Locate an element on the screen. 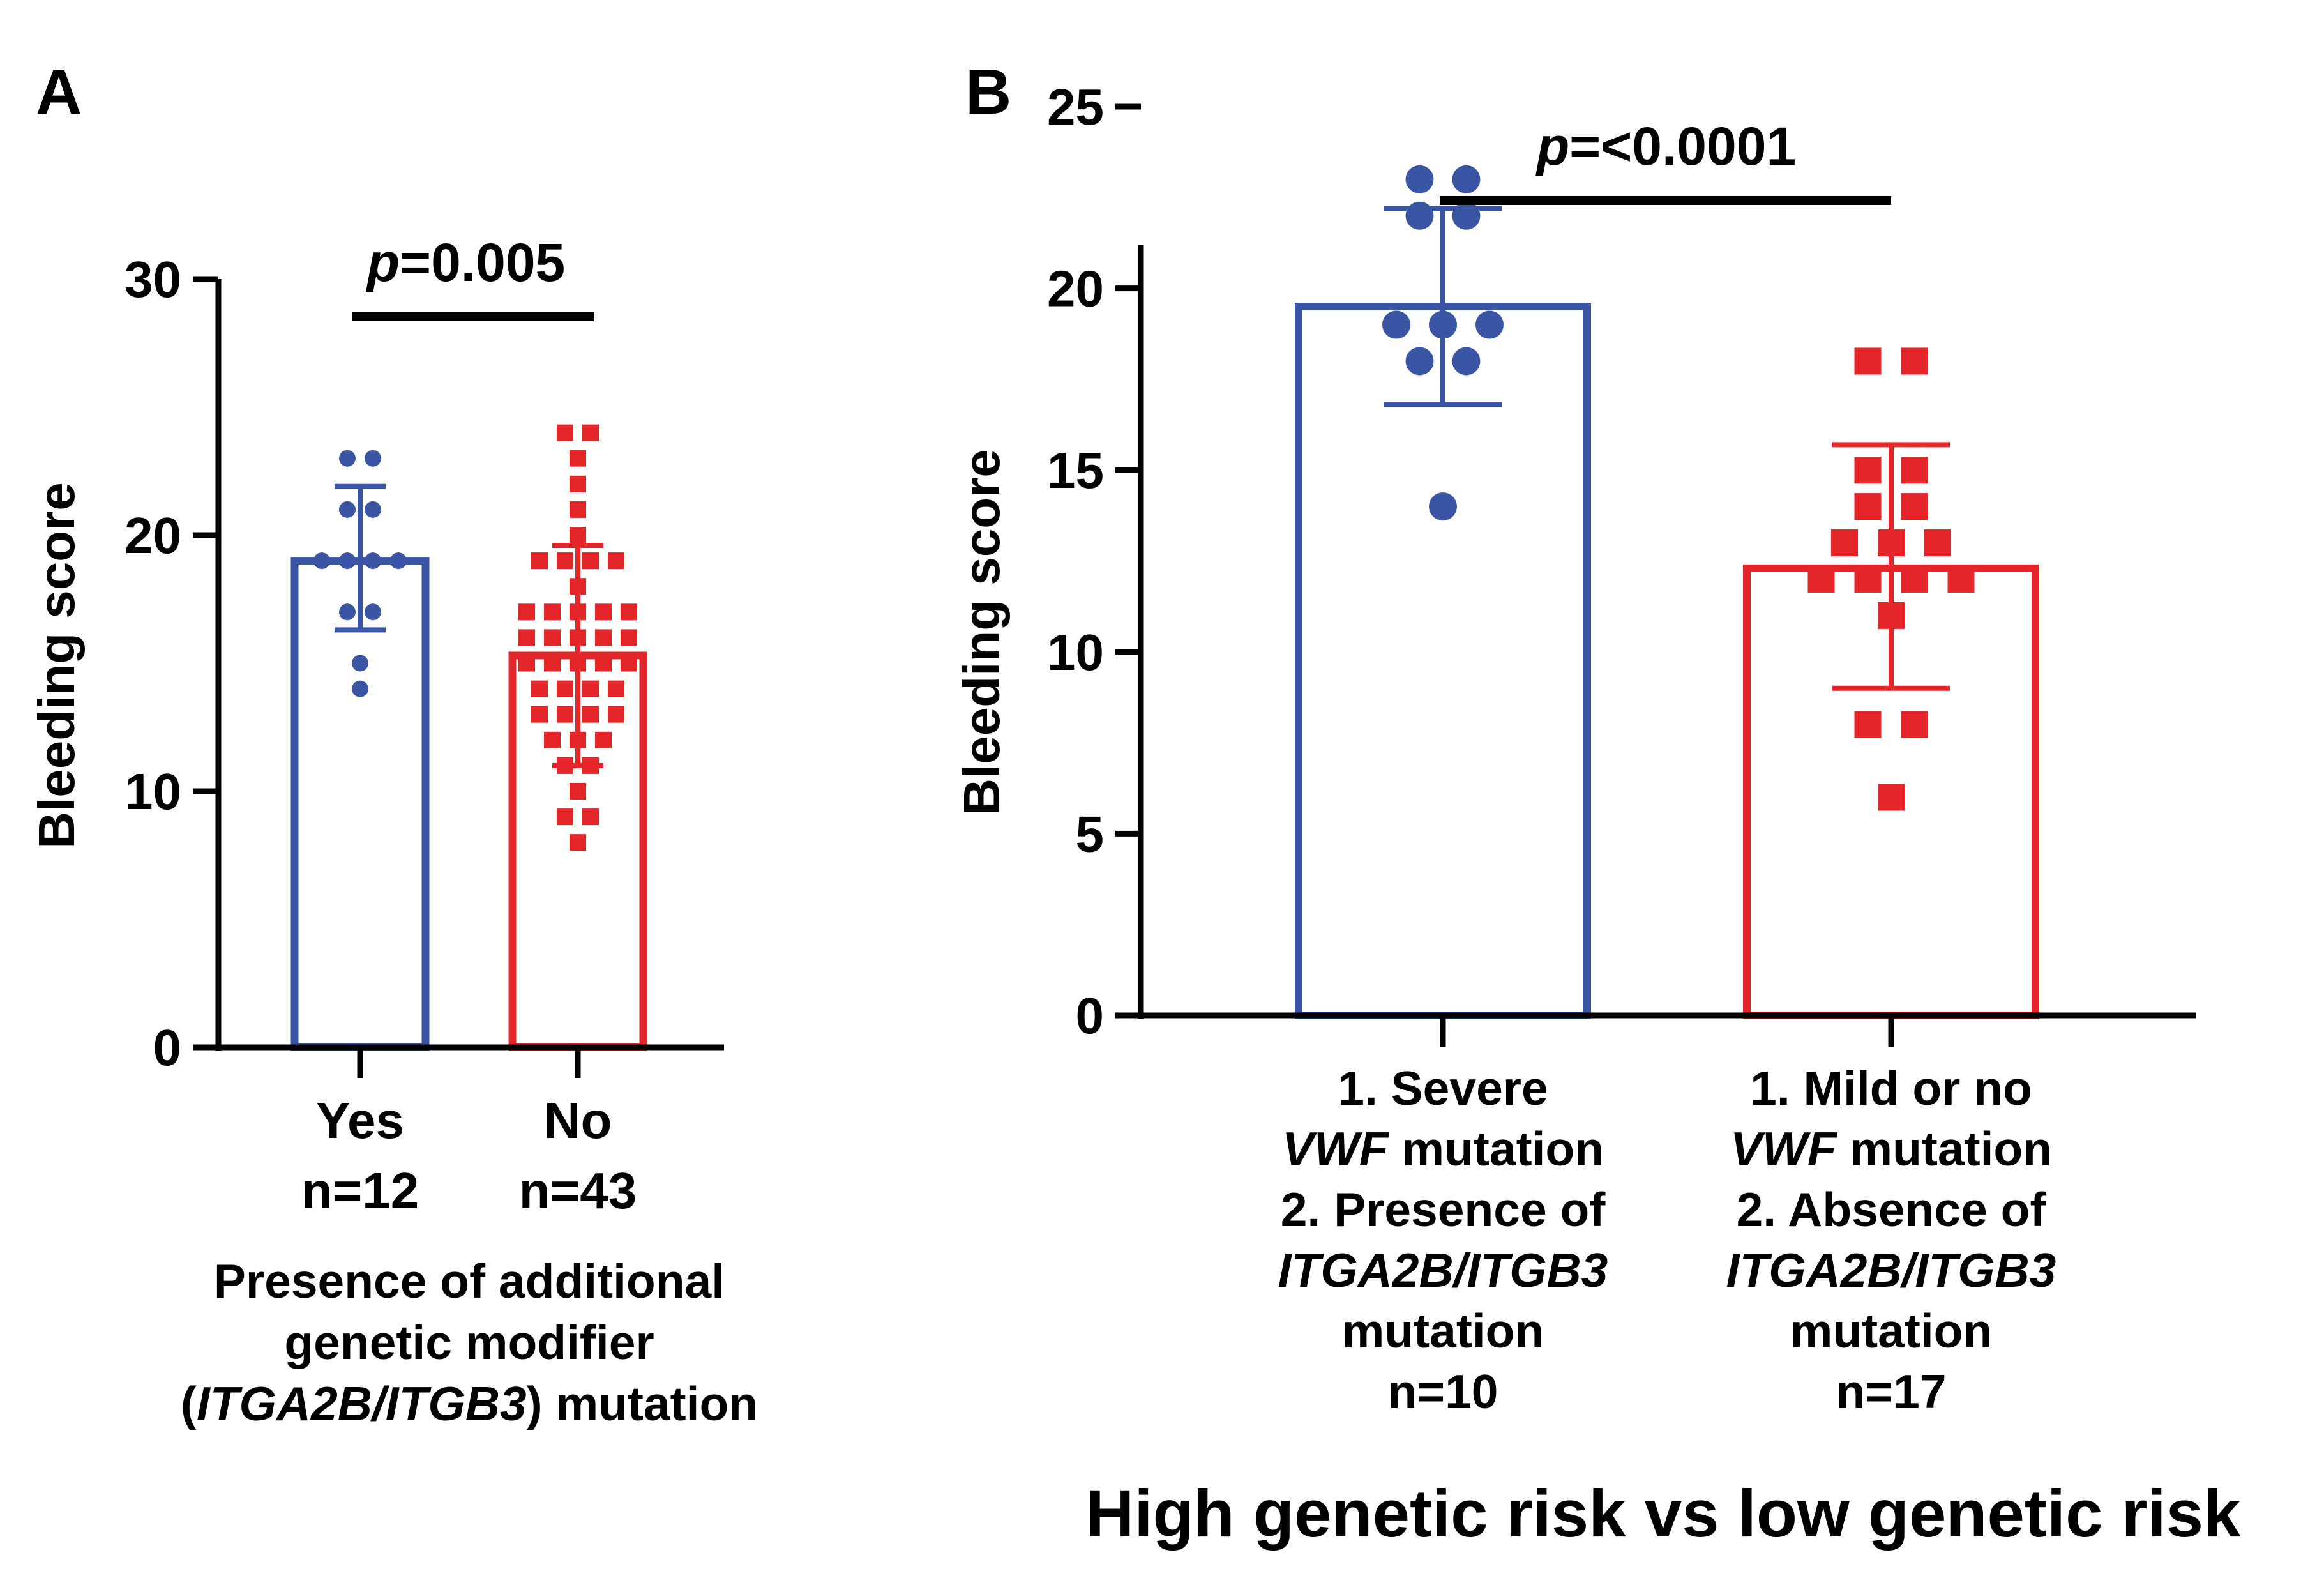 This screenshot has width=2324, height=1578. panel-a-xtitle-line3: (ITGA2B/ITGB3) mutation is located at coordinates (469, 1403).